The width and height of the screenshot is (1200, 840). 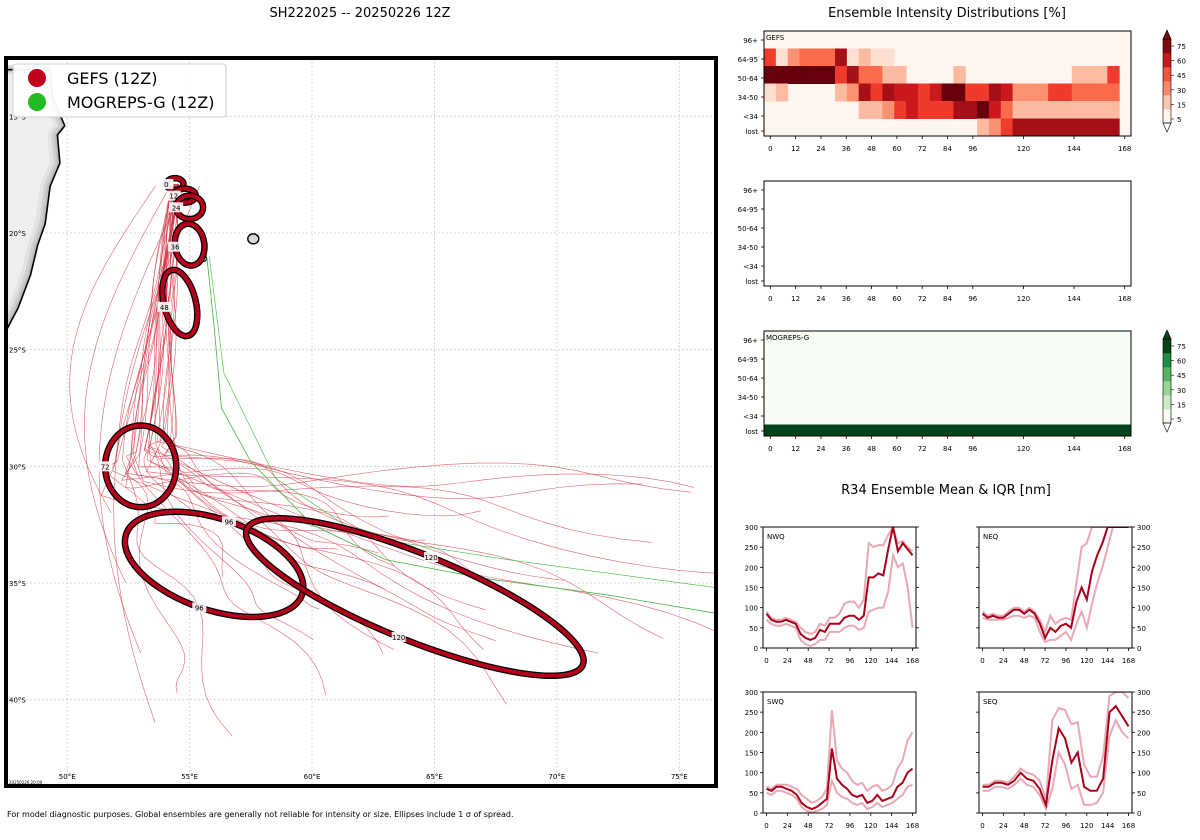 I want to click on ellipse-label-12: 12, so click(x=173, y=197).